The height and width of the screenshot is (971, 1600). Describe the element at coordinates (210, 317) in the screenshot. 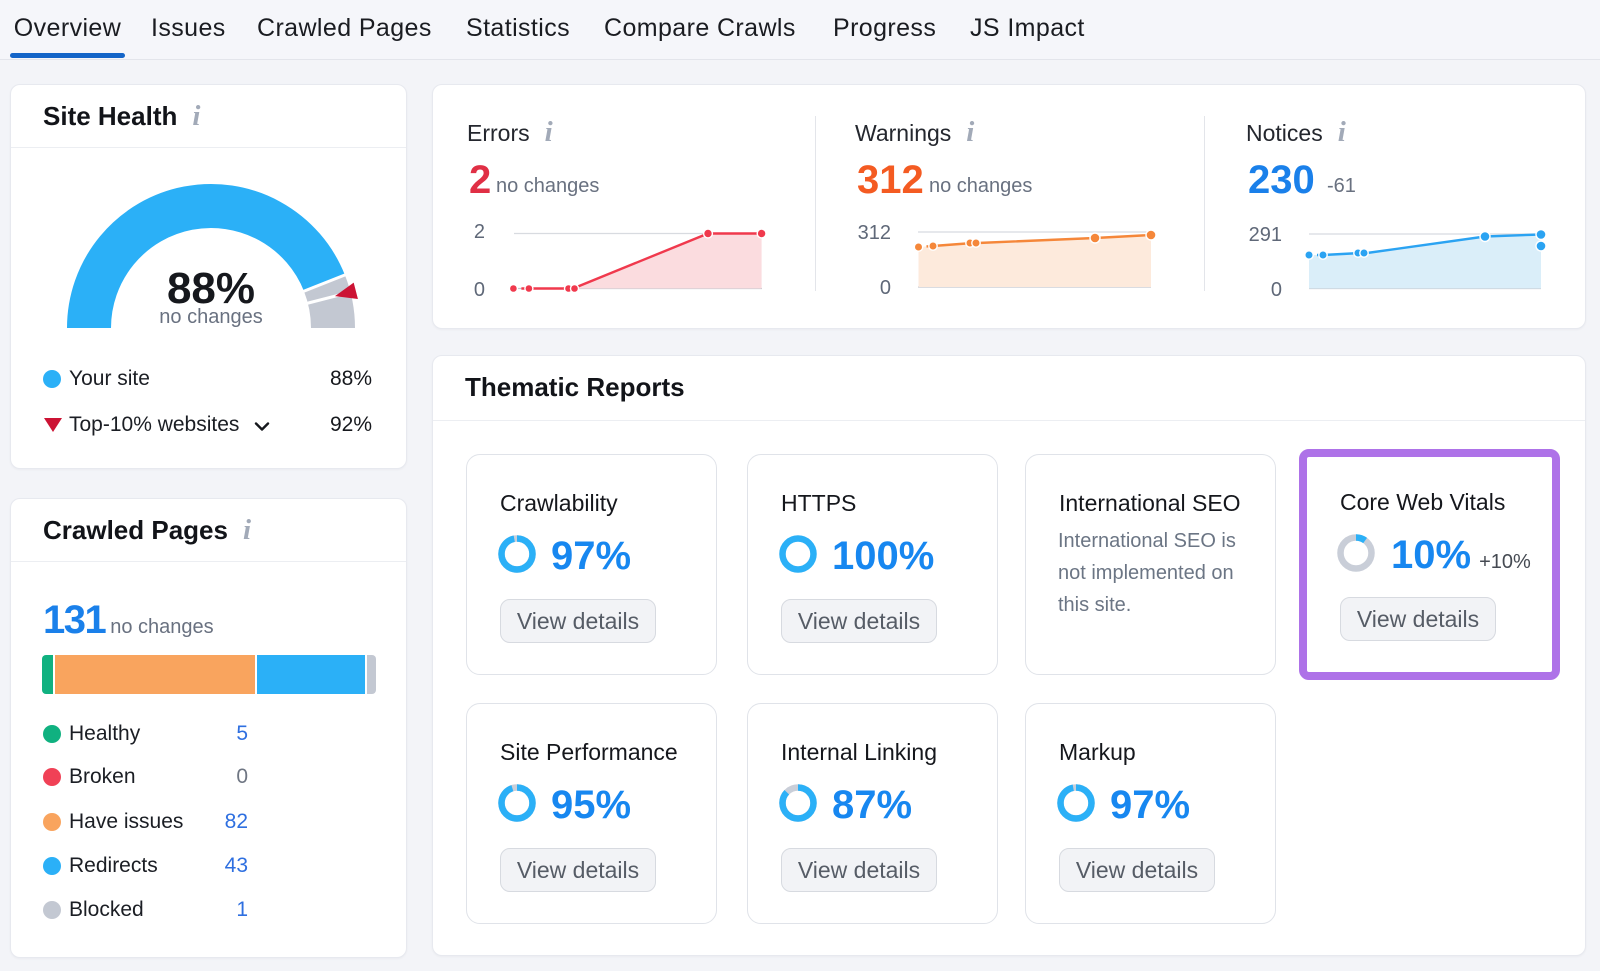

I see `svg-text: no changes` at that location.